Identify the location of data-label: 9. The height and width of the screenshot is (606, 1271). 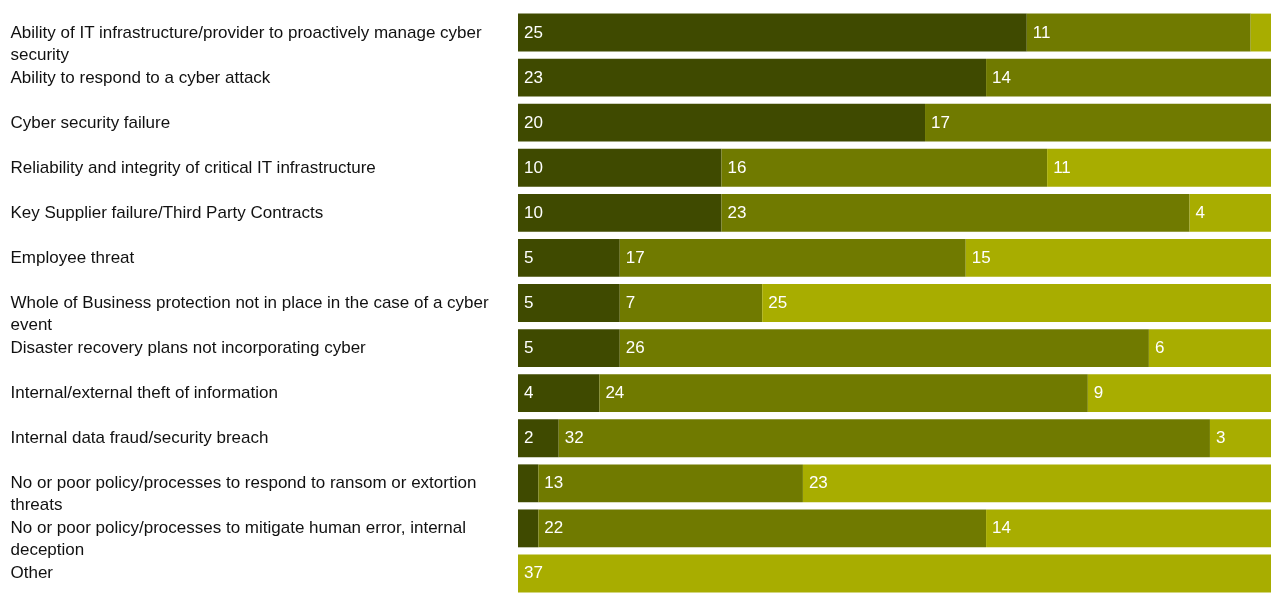
(1098, 393).